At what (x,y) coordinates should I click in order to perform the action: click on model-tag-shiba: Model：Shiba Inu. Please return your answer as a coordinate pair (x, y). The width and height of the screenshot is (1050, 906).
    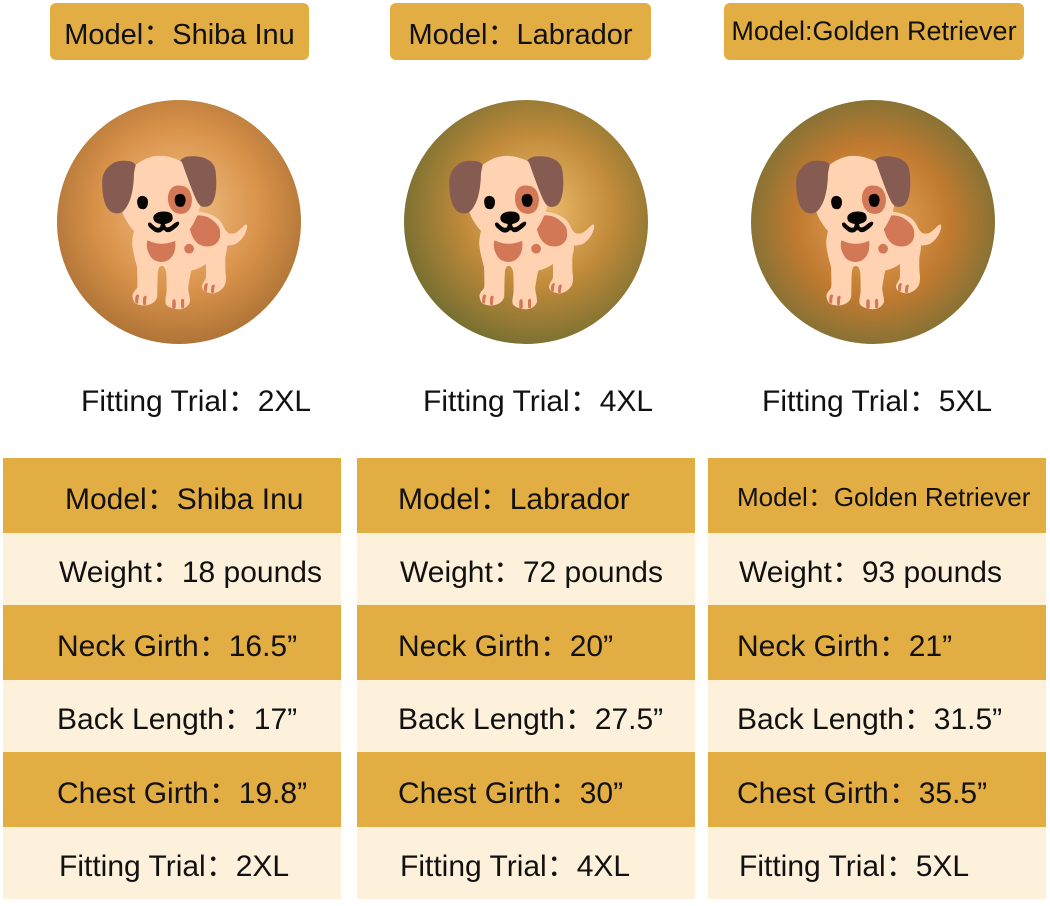
    Looking at the image, I should click on (179, 31).